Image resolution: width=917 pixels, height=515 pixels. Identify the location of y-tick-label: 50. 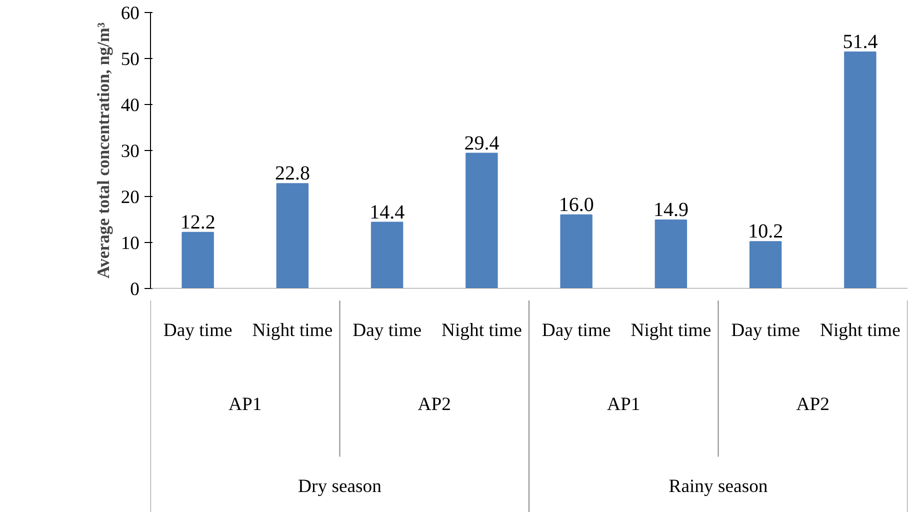
(130, 59).